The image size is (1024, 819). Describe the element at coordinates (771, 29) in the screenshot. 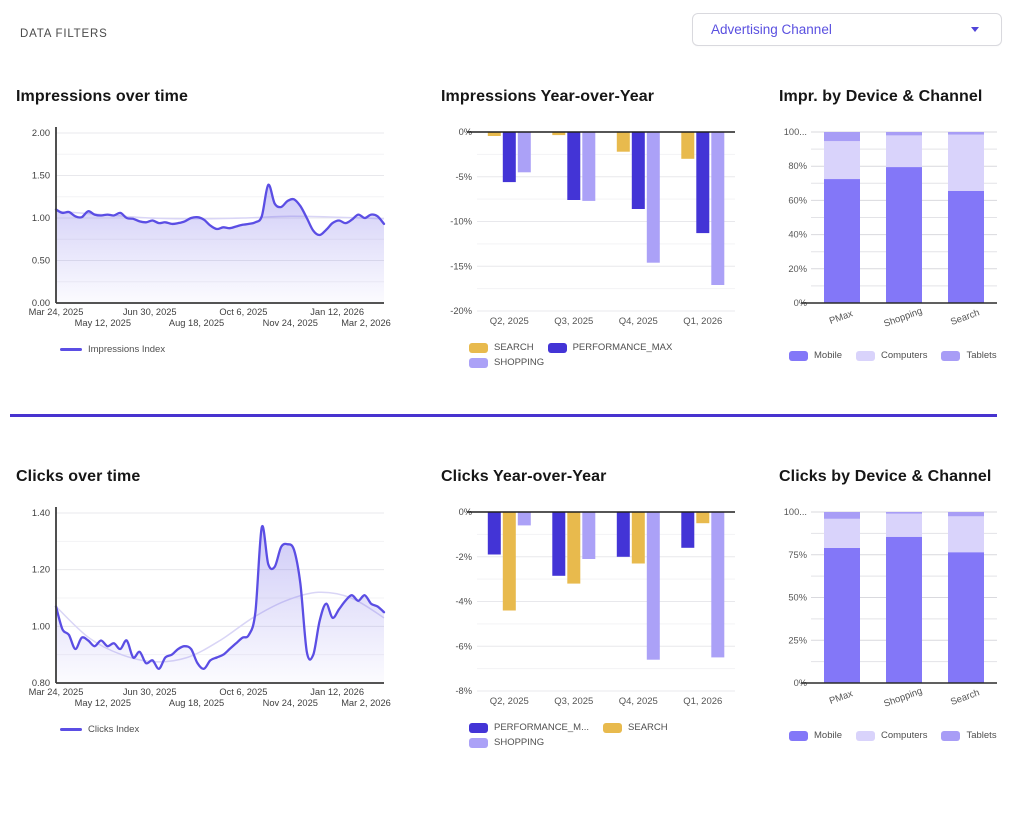

I see `dropdown-selected-value: Advertising Channel` at that location.